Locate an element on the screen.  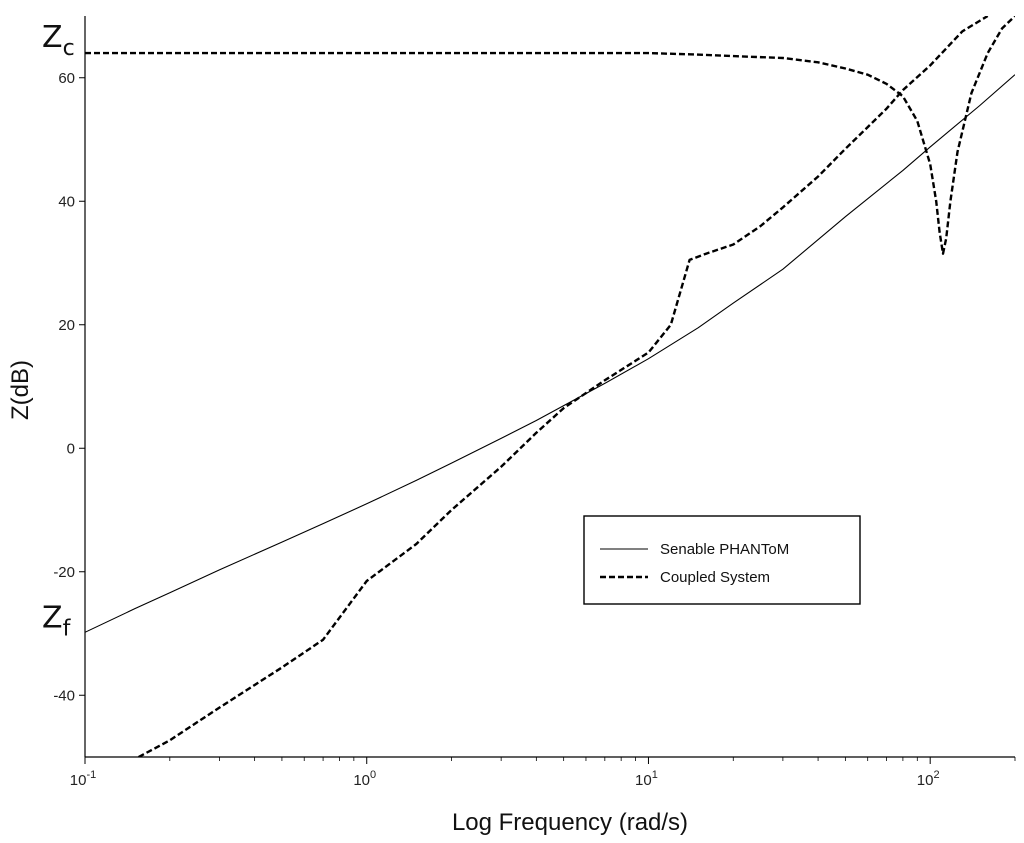
y-tick-label: 40 is located at coordinates (66, 201).